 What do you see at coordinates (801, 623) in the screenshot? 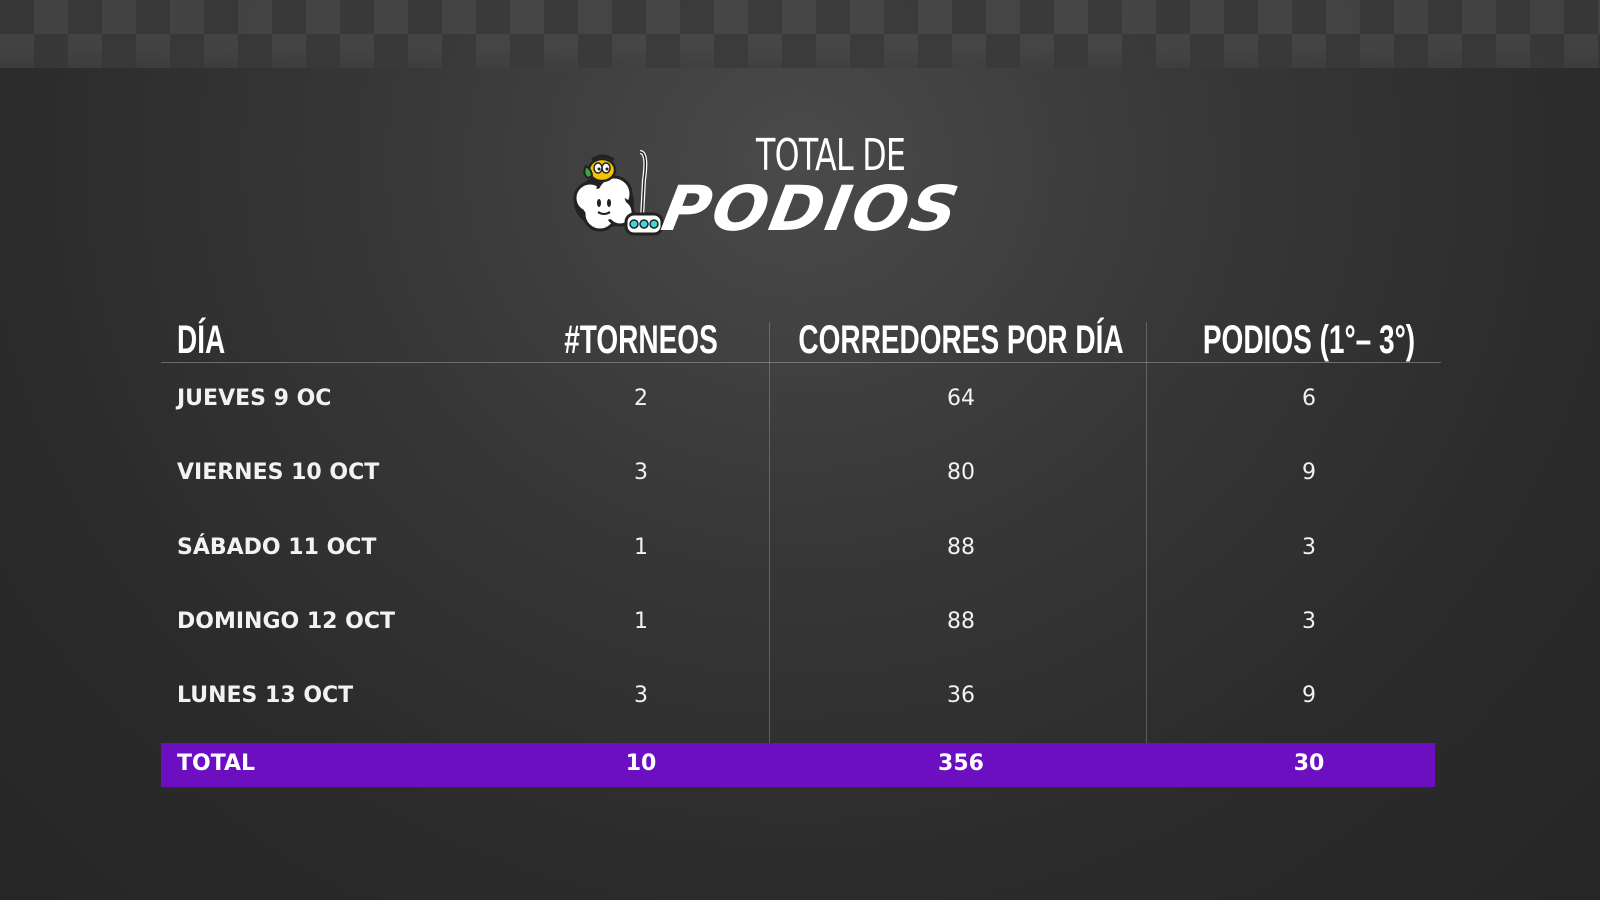
I see `table-row: DOMINGO 12 OCT 1 88 3` at bounding box center [801, 623].